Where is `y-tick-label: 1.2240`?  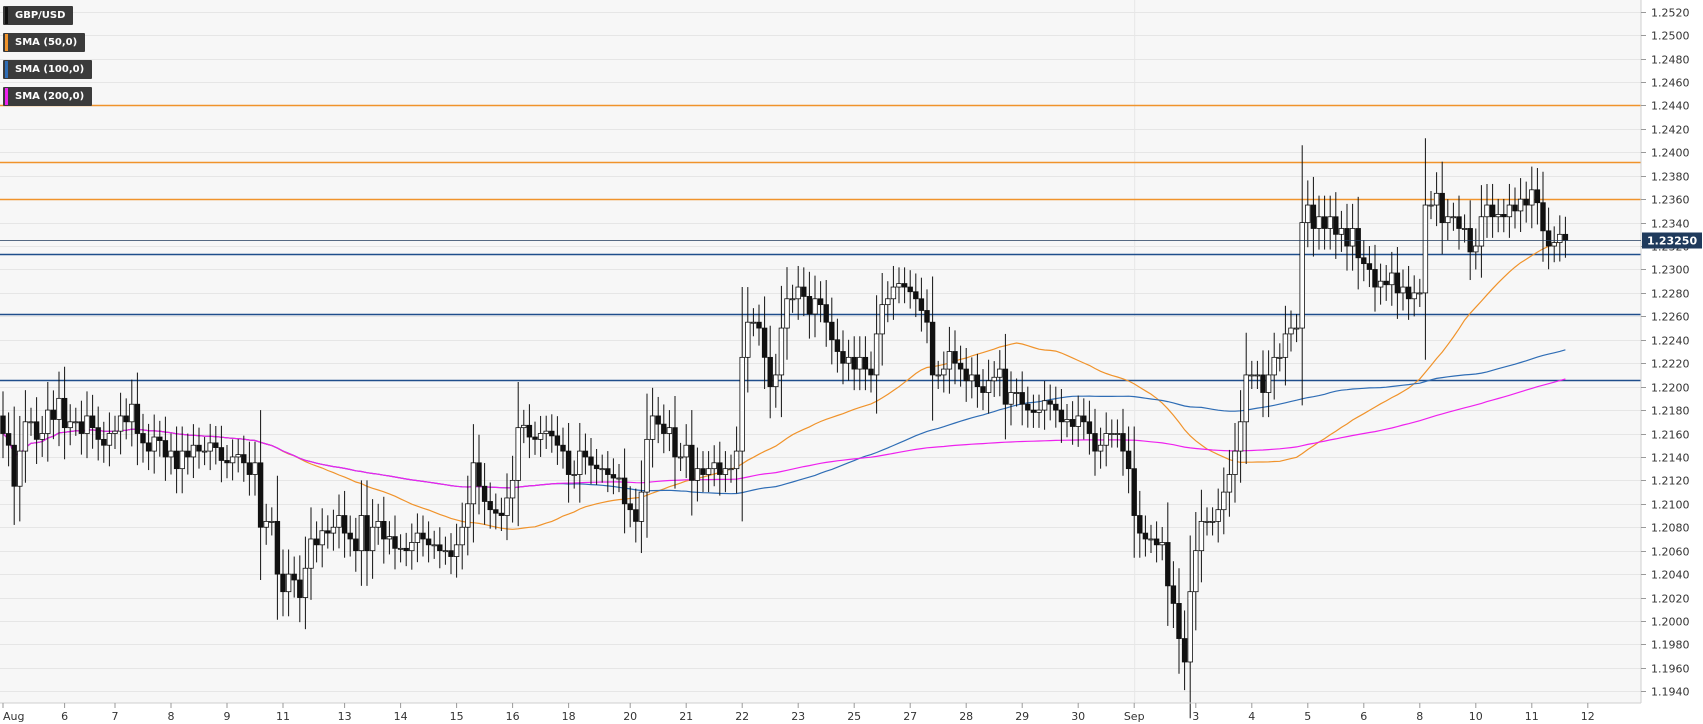 y-tick-label: 1.2240 is located at coordinates (1670, 341).